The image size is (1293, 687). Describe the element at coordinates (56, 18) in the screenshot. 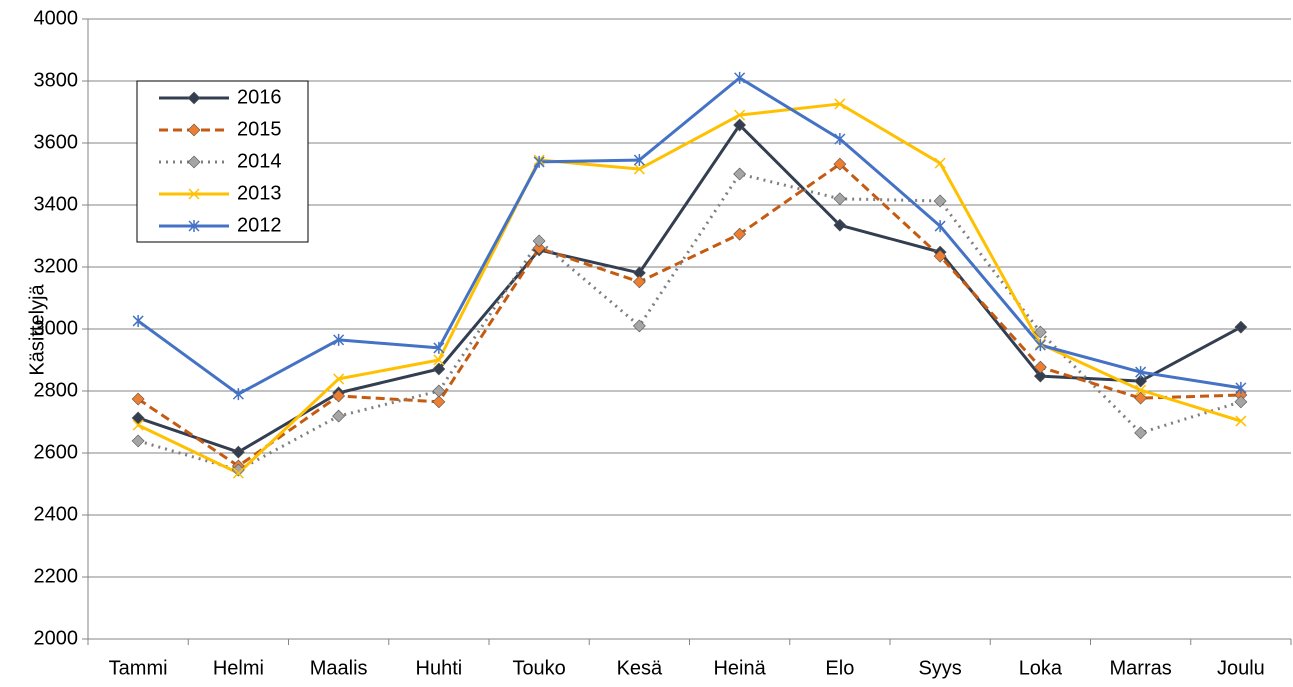

I see `y-tick-label: 4000` at that location.